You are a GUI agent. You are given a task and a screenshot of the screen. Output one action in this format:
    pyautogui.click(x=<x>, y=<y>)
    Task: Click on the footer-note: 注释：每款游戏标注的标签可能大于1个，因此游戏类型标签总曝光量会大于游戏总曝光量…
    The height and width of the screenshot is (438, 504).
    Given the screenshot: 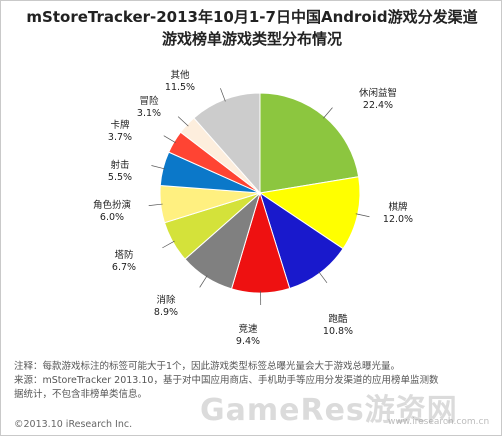 What is the action you would take?
    pyautogui.click(x=207, y=366)
    